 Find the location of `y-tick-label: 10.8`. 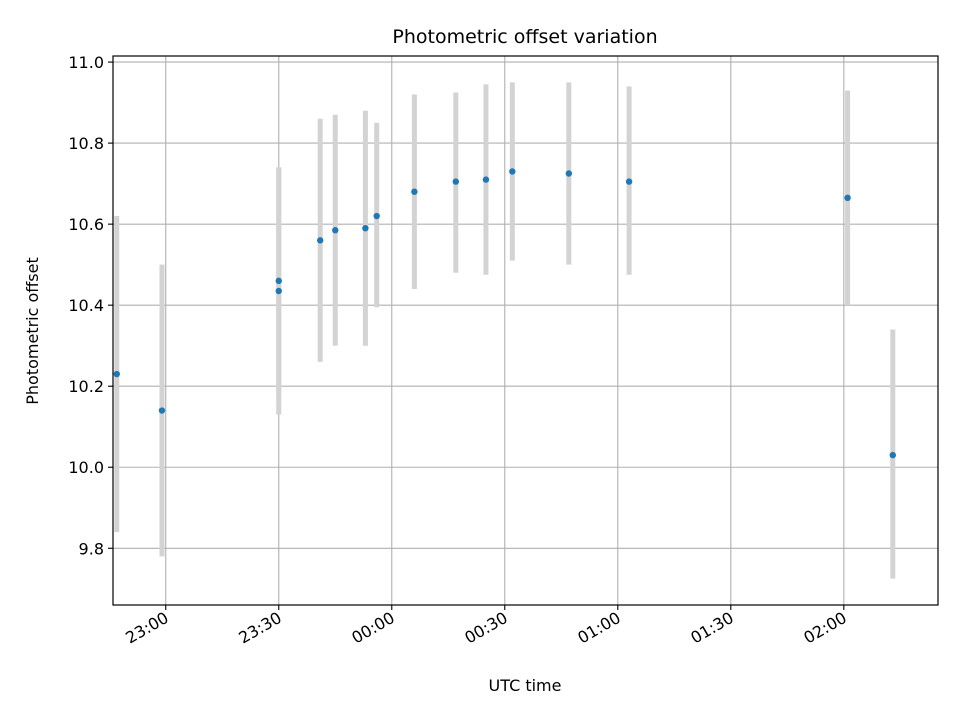

y-tick-label: 10.8 is located at coordinates (86, 143).